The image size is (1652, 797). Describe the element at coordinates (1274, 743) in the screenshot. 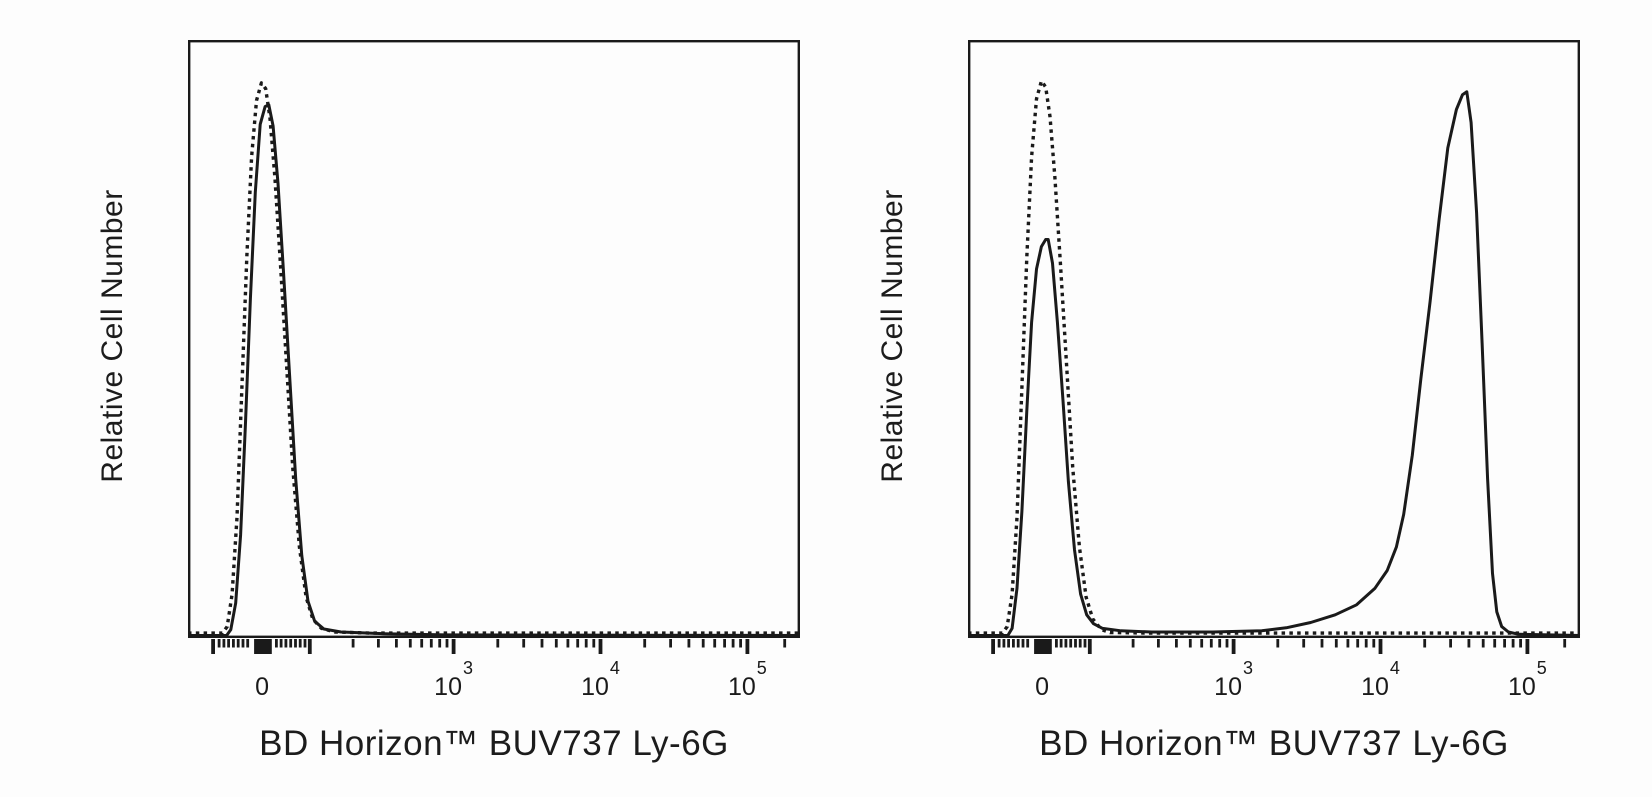

I see `x-axis-title-right: BD Horizon™ BUV737 Ly-6G` at that location.